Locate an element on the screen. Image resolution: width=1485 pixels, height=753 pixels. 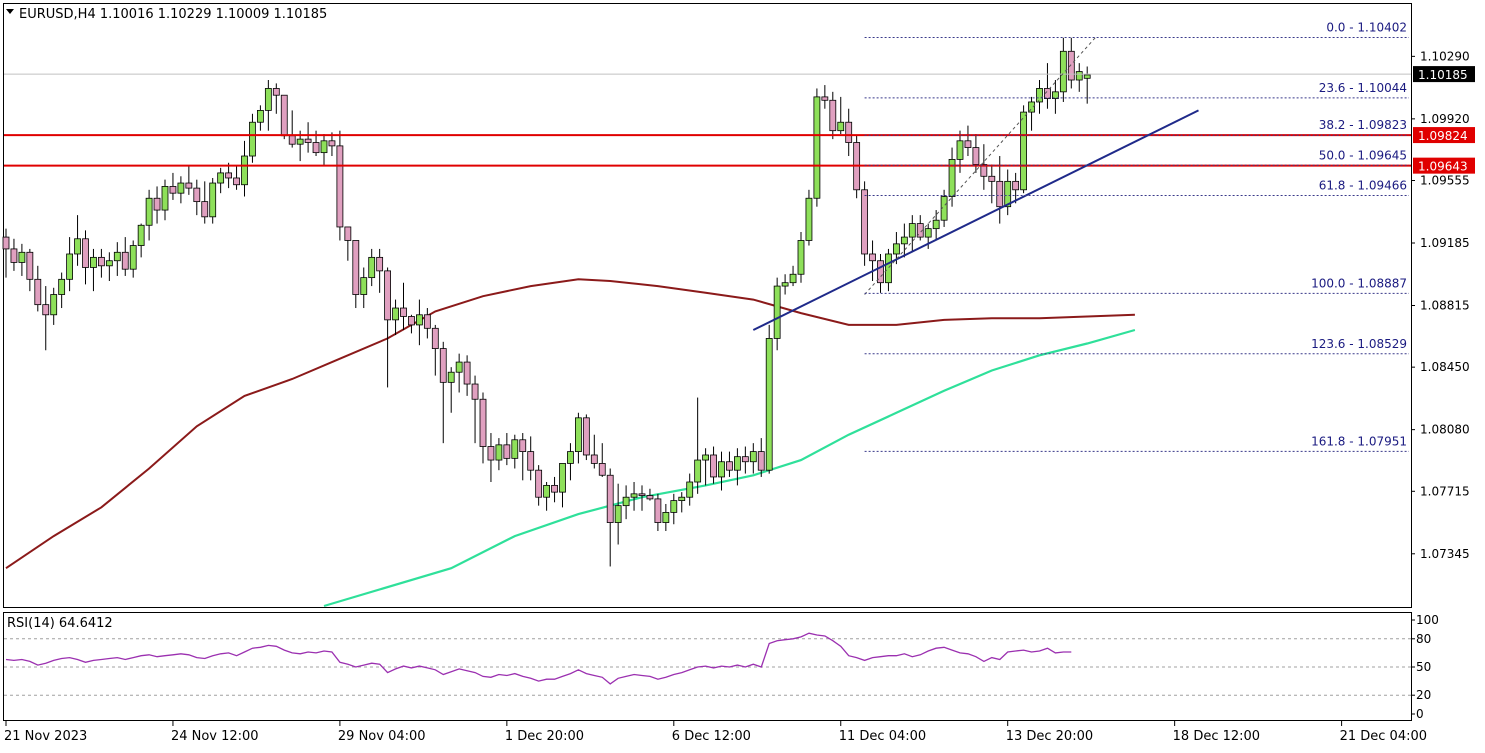
price-tick-label: 1.09185 is located at coordinates (1445, 243).